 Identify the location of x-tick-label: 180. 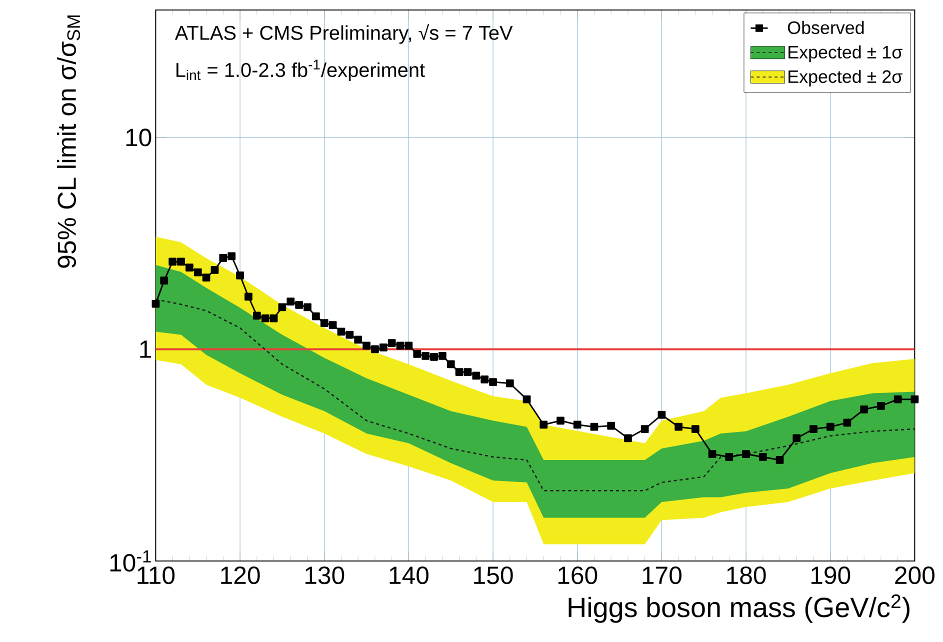
(746, 575).